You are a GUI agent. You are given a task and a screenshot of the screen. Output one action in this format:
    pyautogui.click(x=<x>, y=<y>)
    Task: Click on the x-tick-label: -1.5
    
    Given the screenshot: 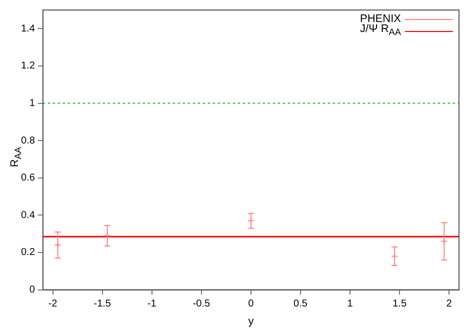 What is the action you would take?
    pyautogui.click(x=103, y=304)
    